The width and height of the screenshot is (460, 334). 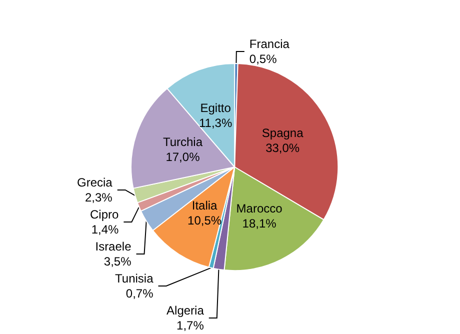 What do you see at coordinates (205, 205) in the screenshot?
I see `slice-label: Italia` at bounding box center [205, 205].